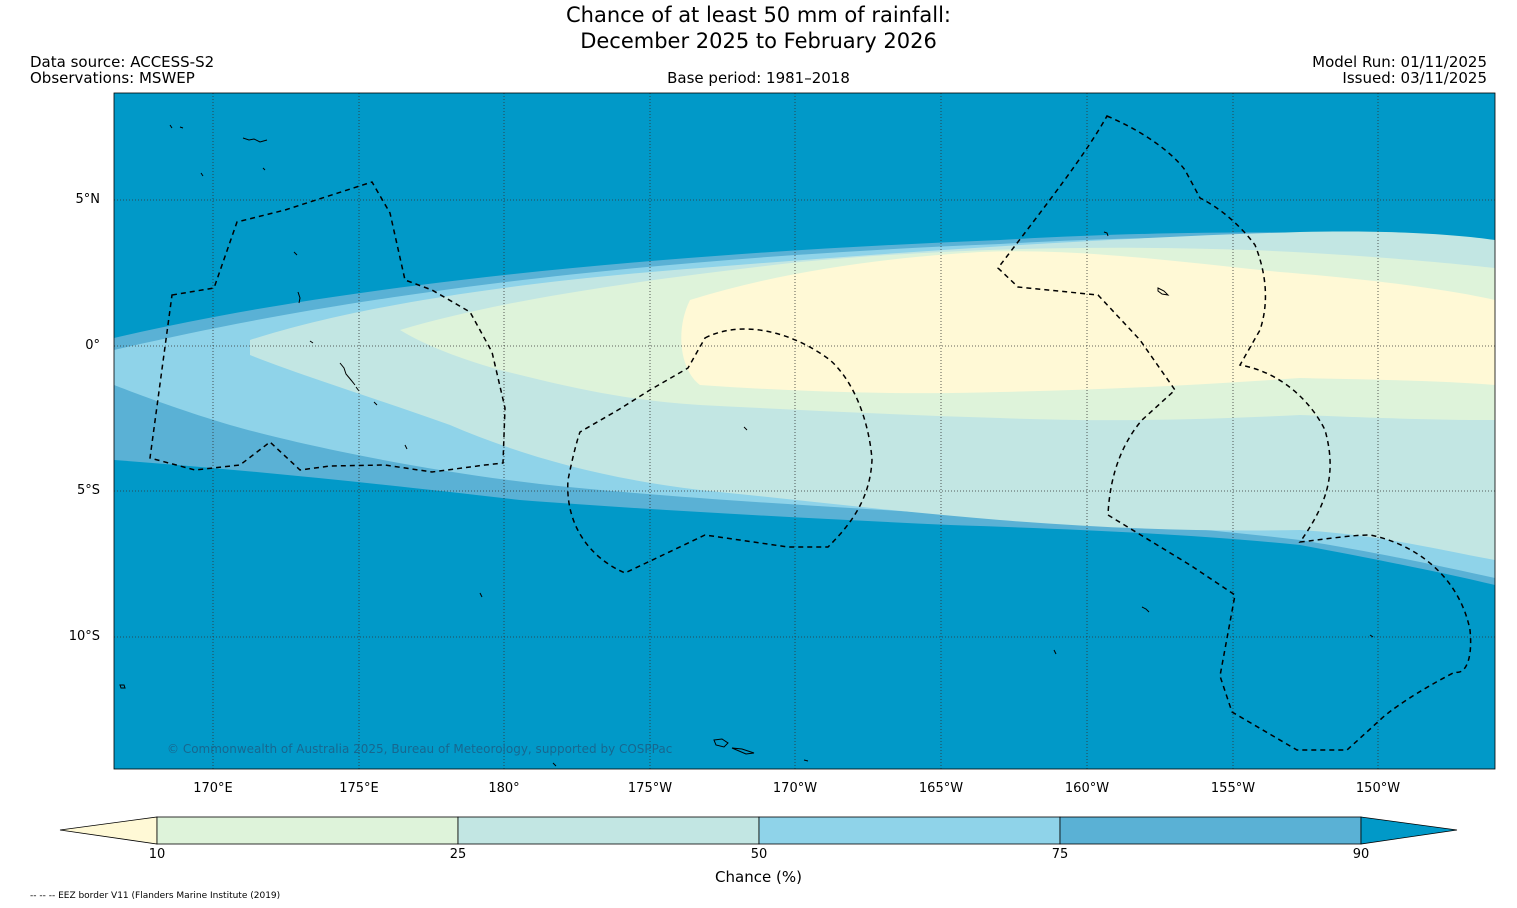  I want to click on eez-kiribati-gilbert, so click(327, 327).